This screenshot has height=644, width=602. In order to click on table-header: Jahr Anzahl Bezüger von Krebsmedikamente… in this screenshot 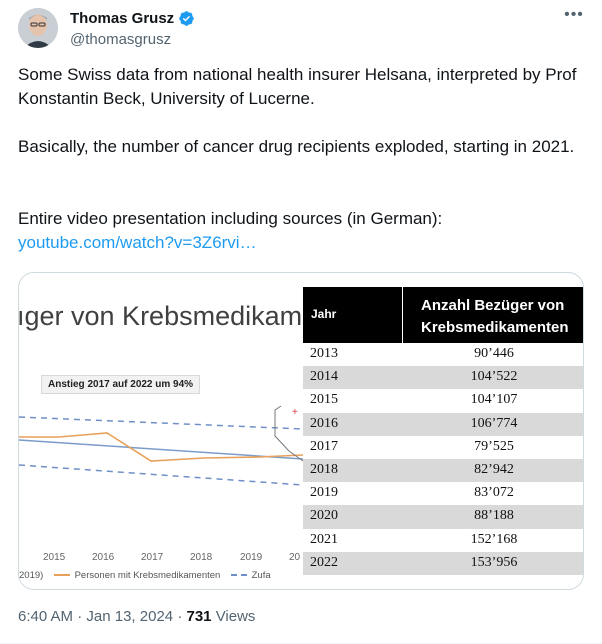, I will do `click(443, 315)`.